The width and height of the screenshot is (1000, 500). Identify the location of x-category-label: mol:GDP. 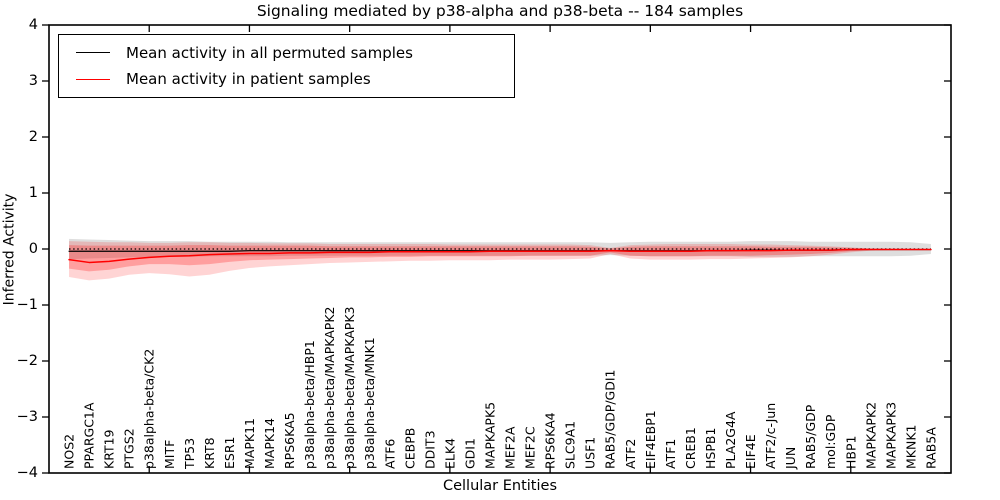
(830, 441).